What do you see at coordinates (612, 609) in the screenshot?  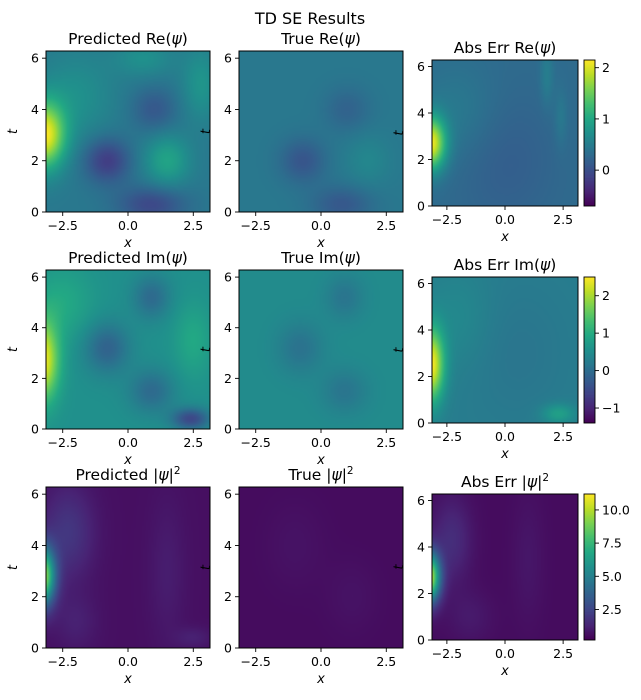 I see `colorbar-tick-label: 2.5` at bounding box center [612, 609].